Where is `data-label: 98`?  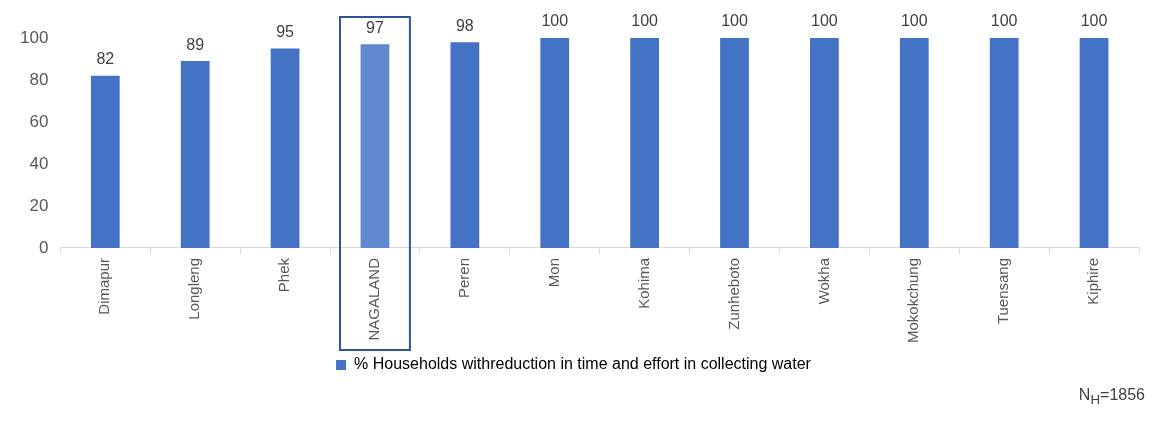
data-label: 98 is located at coordinates (464, 25).